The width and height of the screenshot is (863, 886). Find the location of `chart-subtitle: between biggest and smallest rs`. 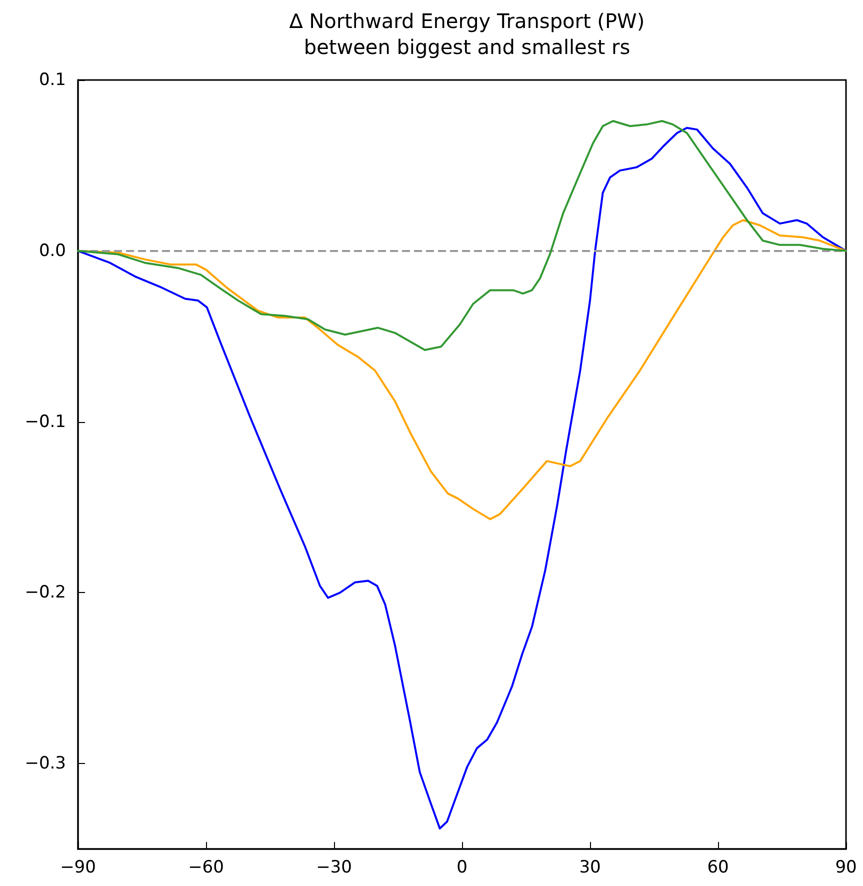

chart-subtitle: between biggest and smallest rs is located at coordinates (467, 47).